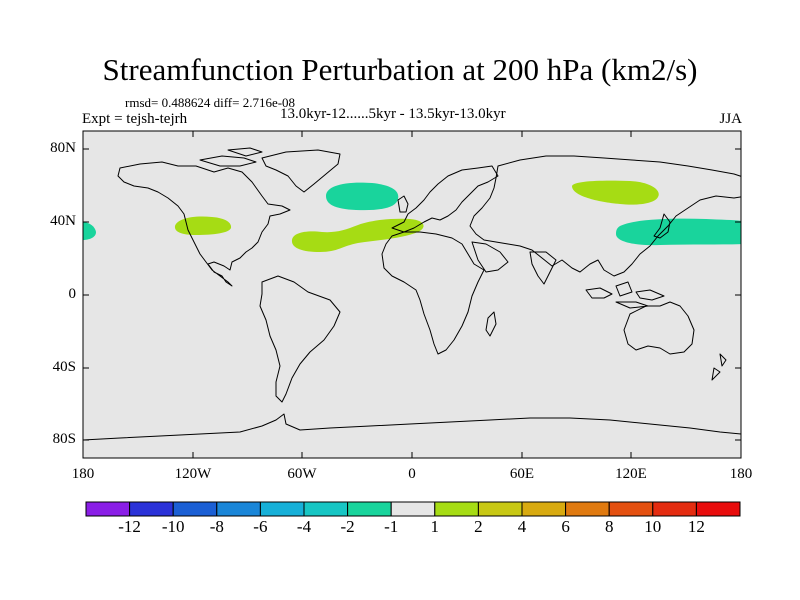 Image resolution: width=800 pixels, height=600 pixels. What do you see at coordinates (64, 439) in the screenshot?
I see `lat-label-80s: 80S` at bounding box center [64, 439].